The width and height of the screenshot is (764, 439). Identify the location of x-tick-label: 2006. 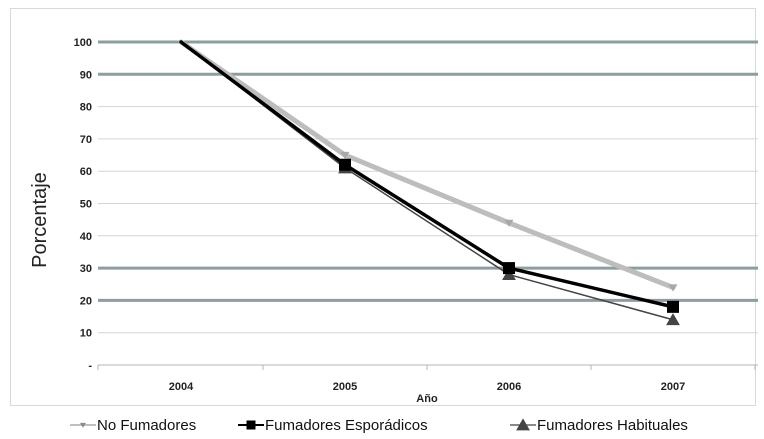
(509, 387).